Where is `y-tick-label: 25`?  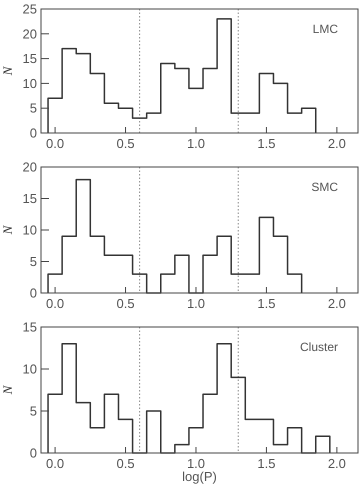 y-tick-label: 25 is located at coordinates (29, 9).